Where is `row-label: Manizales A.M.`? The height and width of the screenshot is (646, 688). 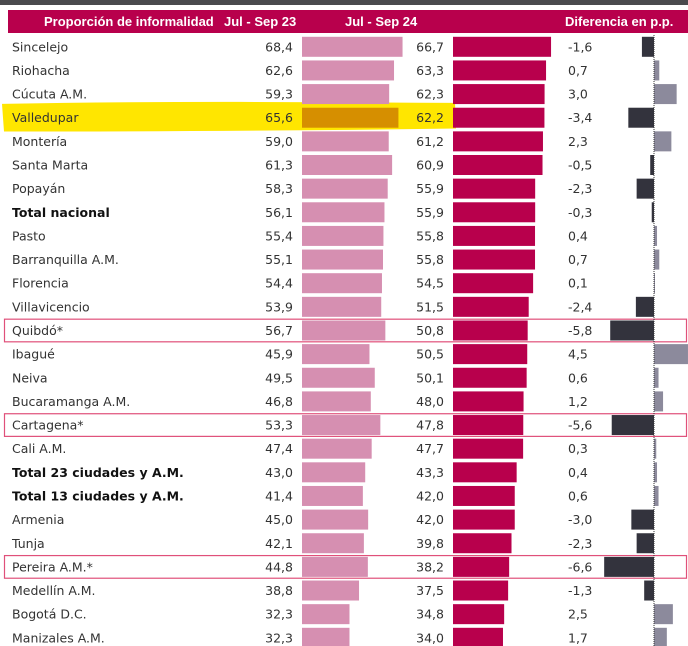
row-label: Manizales A.M. is located at coordinates (58, 637).